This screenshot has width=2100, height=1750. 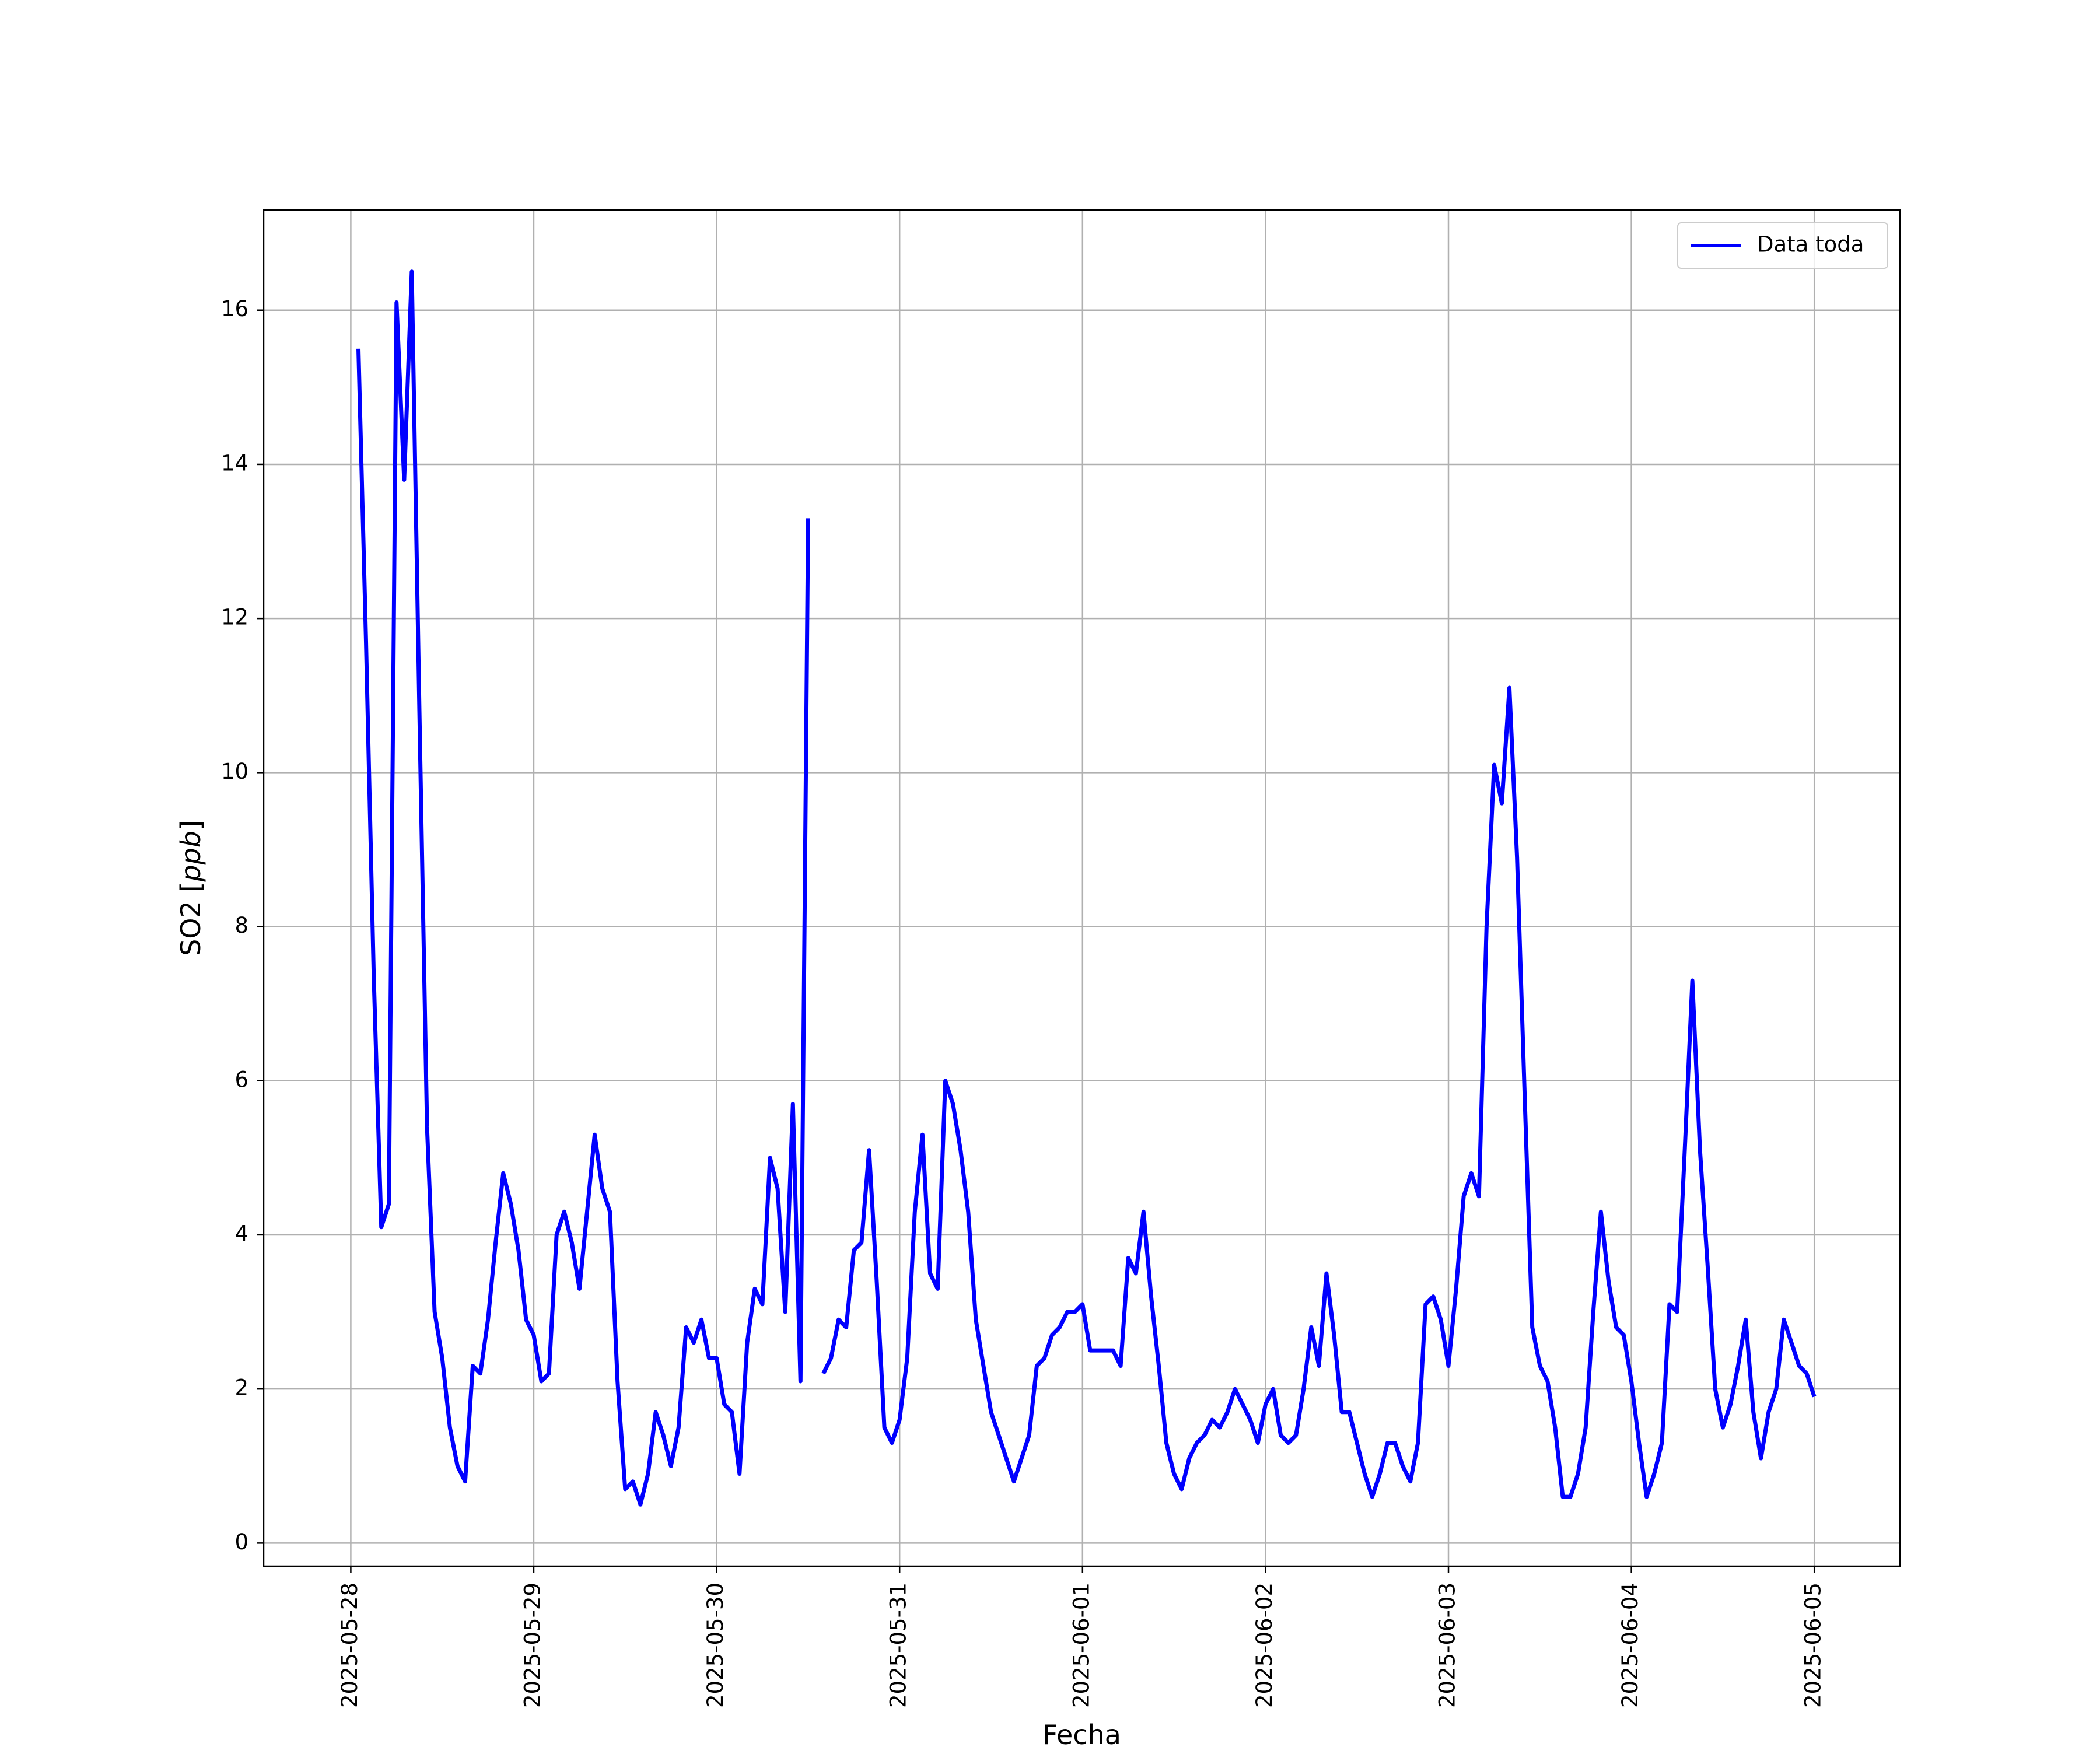 What do you see at coordinates (532, 1645) in the screenshot?
I see `x-tick-label: 2025-05-29` at bounding box center [532, 1645].